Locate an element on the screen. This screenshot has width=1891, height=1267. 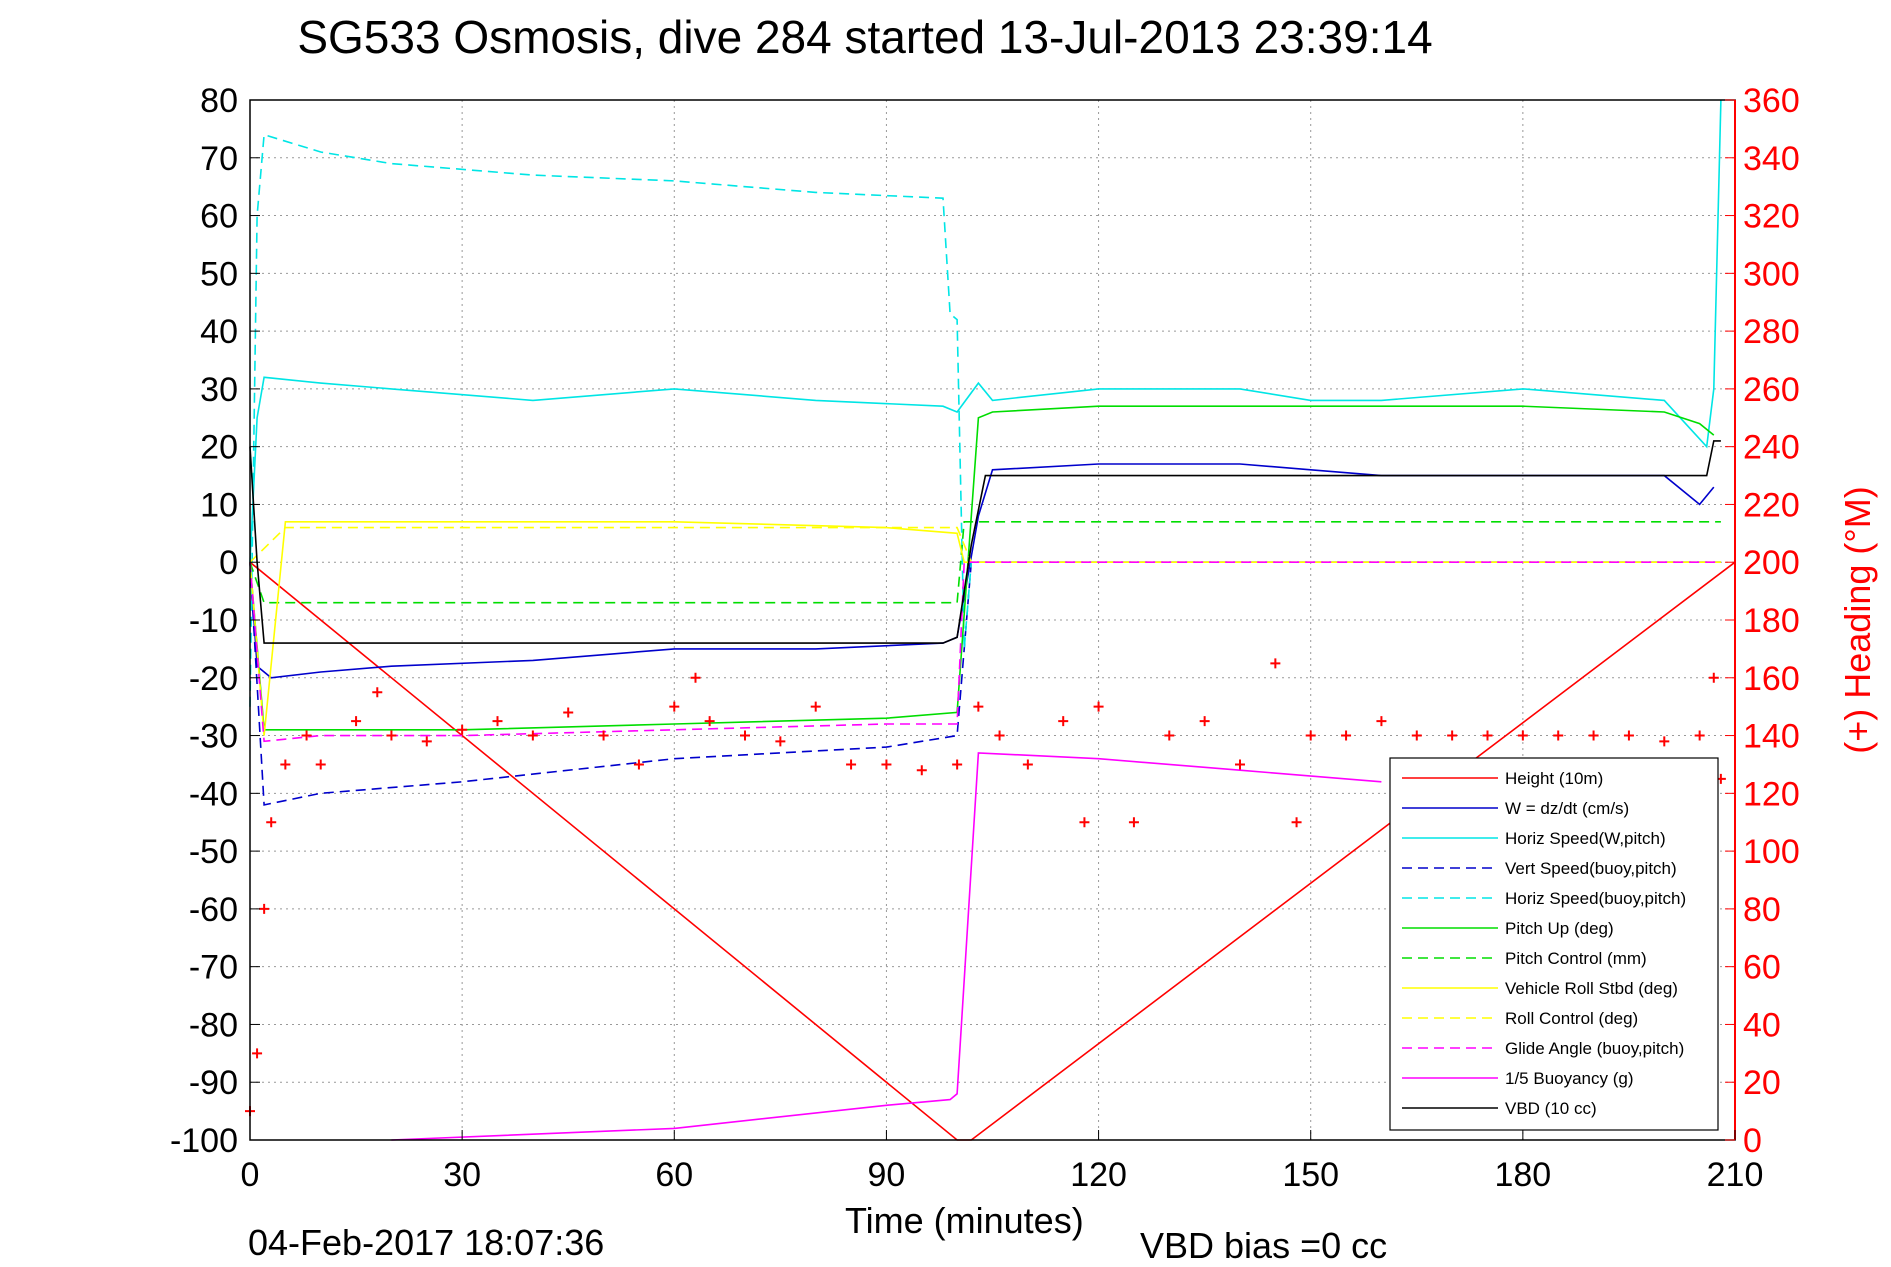
y-tick-label: 10 is located at coordinates (219, 505).